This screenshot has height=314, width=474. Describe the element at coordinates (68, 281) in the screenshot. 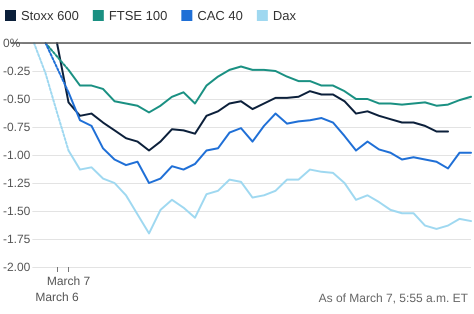

I see `x-tick-label: March 7` at that location.